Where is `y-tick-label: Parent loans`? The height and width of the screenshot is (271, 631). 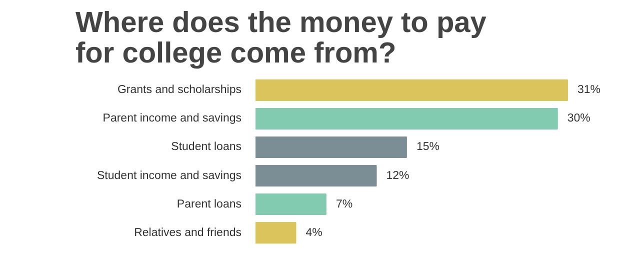 y-tick-label: Parent loans is located at coordinates (209, 204).